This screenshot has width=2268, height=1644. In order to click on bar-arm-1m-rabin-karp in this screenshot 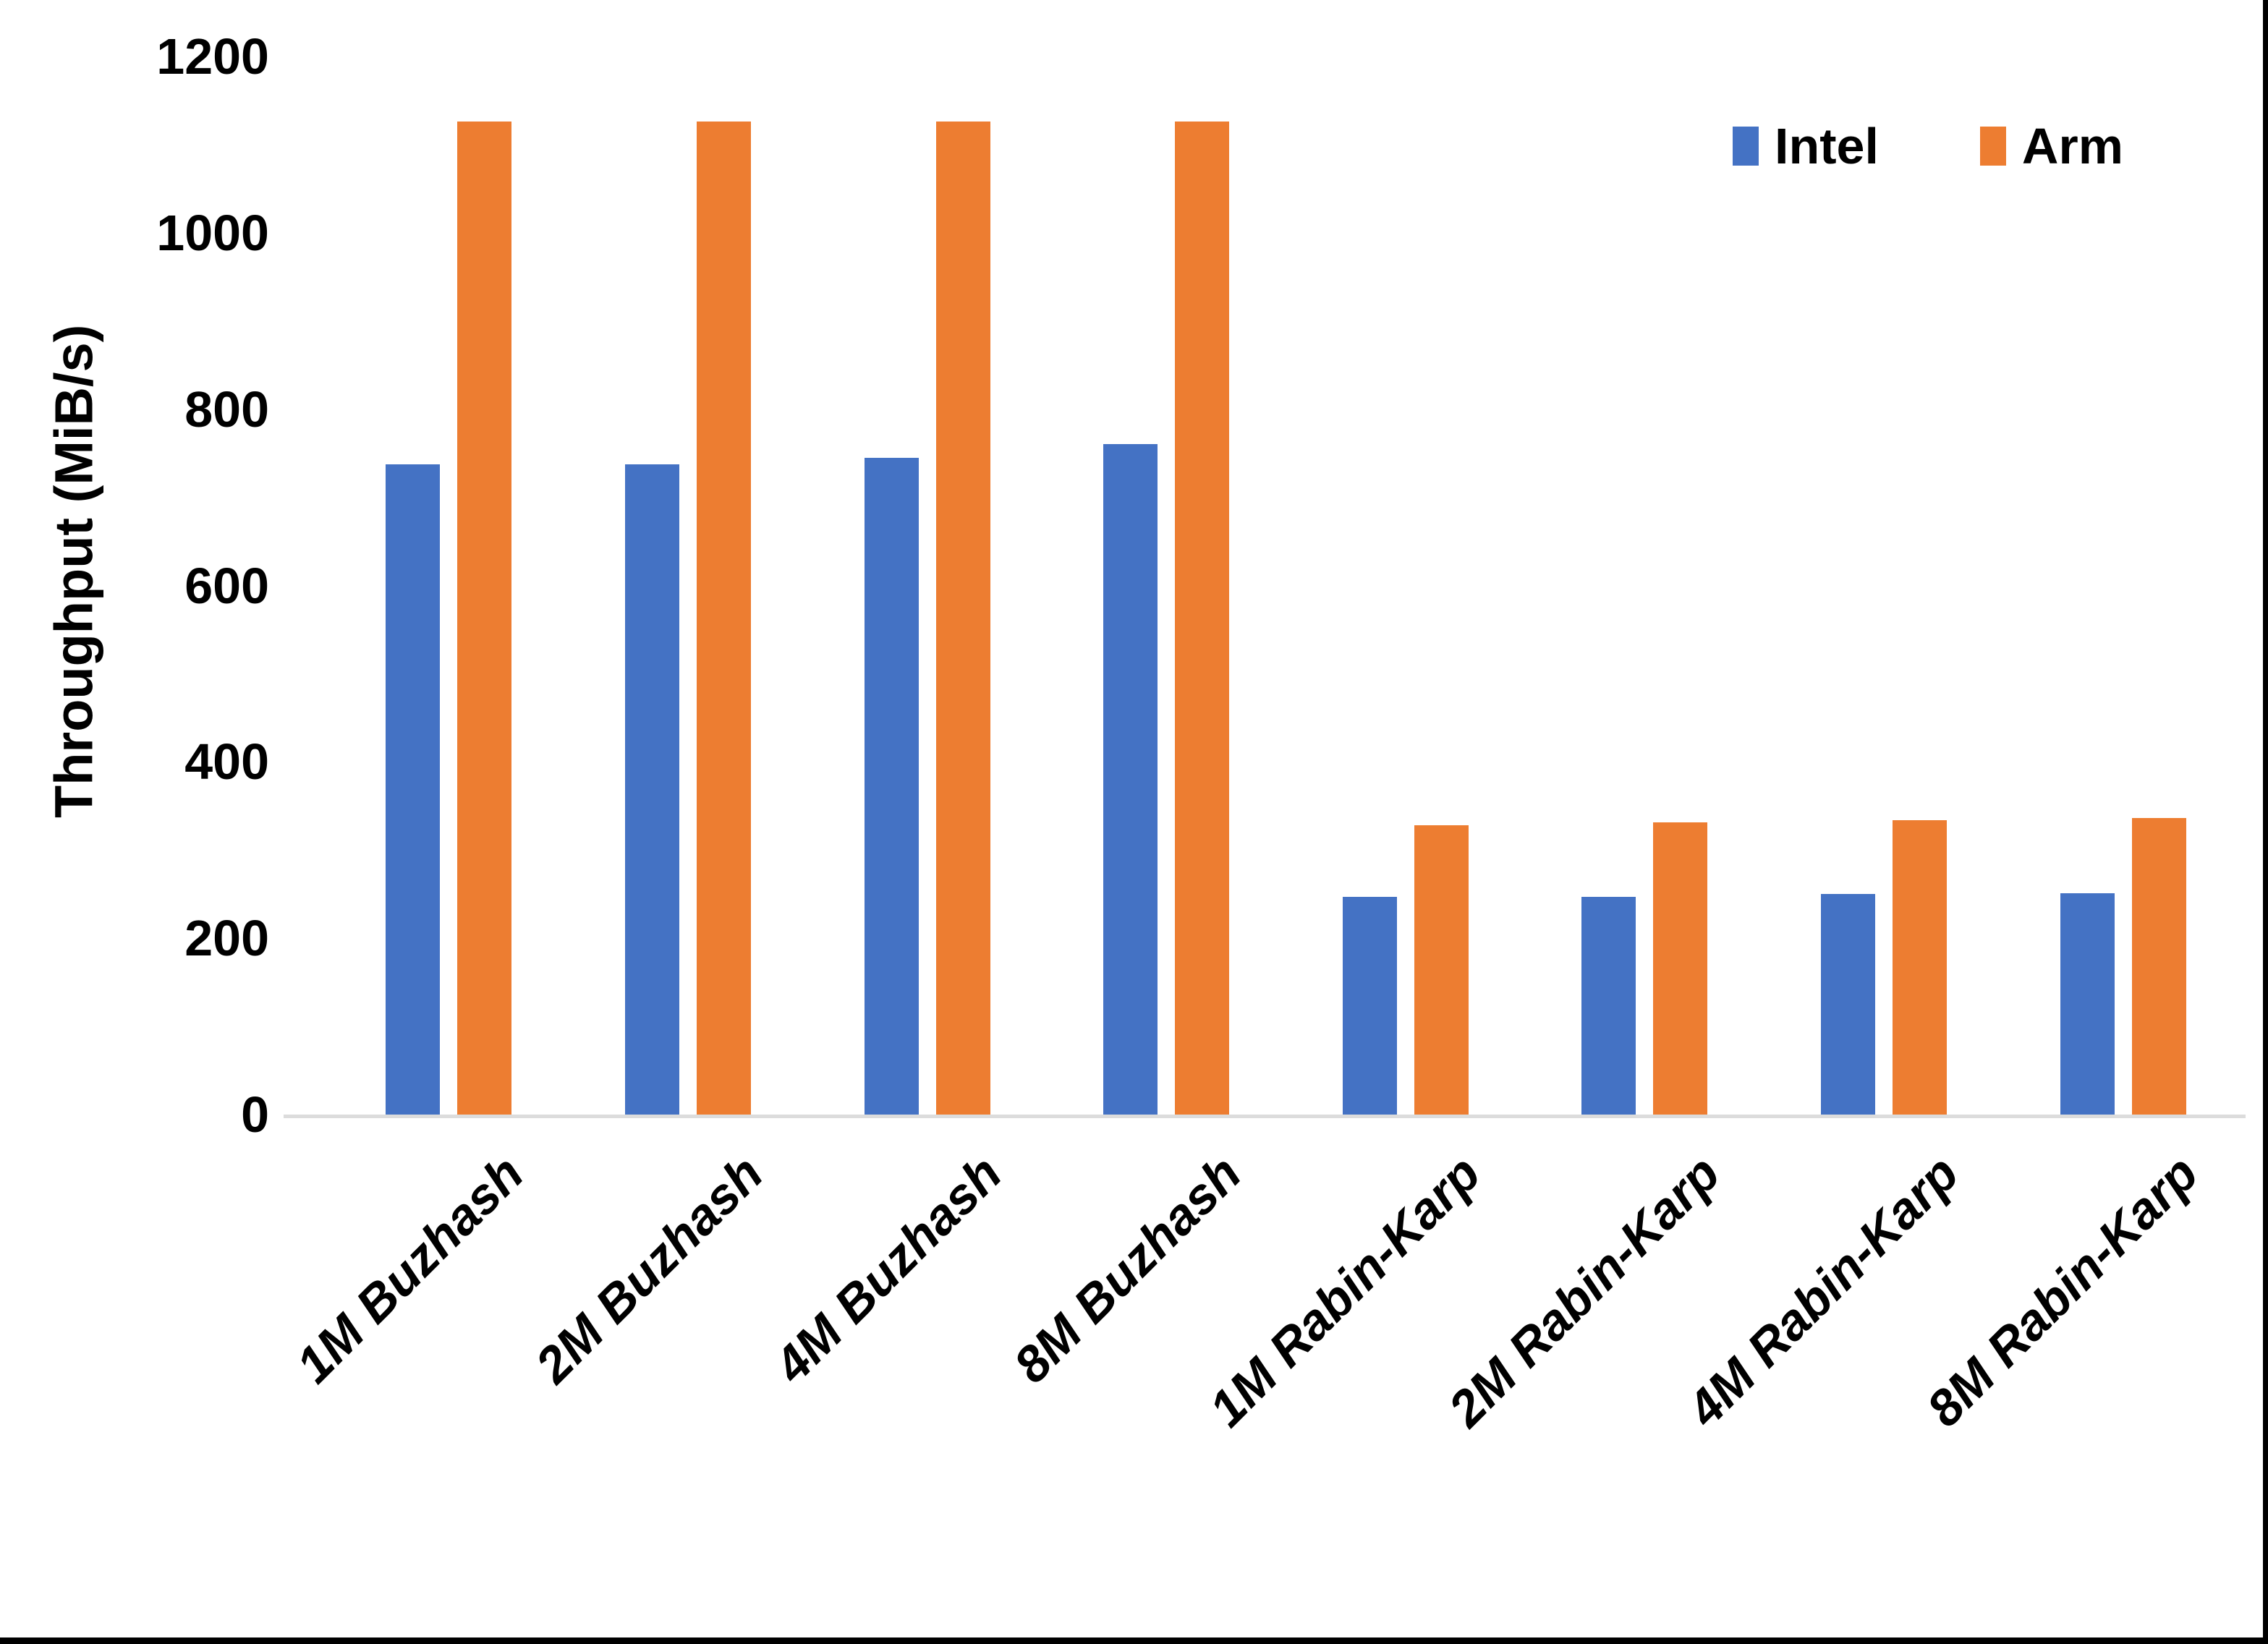, I will do `click(1441, 970)`.